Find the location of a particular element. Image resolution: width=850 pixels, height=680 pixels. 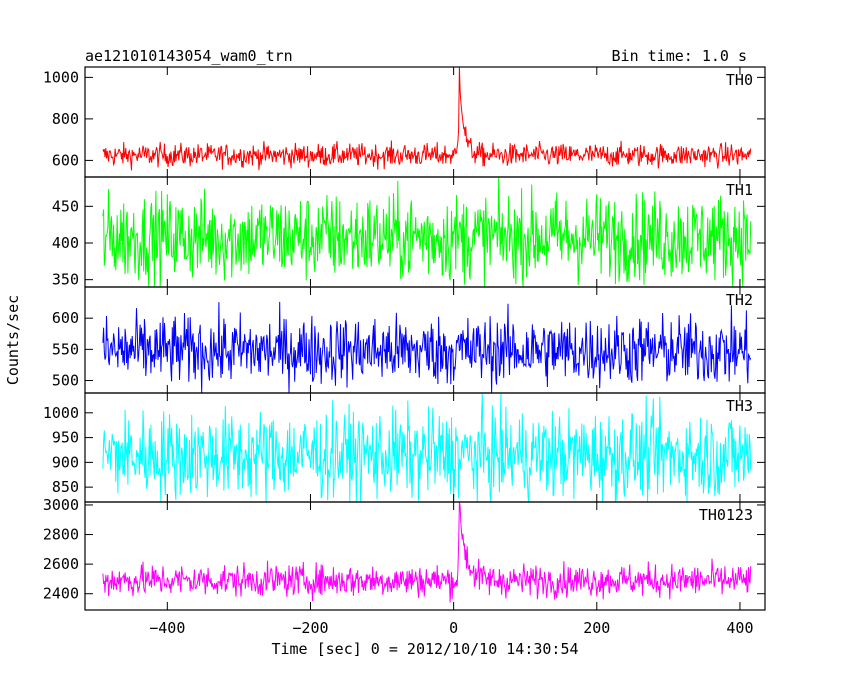

series-label-th0: TH0 is located at coordinates (739, 80).